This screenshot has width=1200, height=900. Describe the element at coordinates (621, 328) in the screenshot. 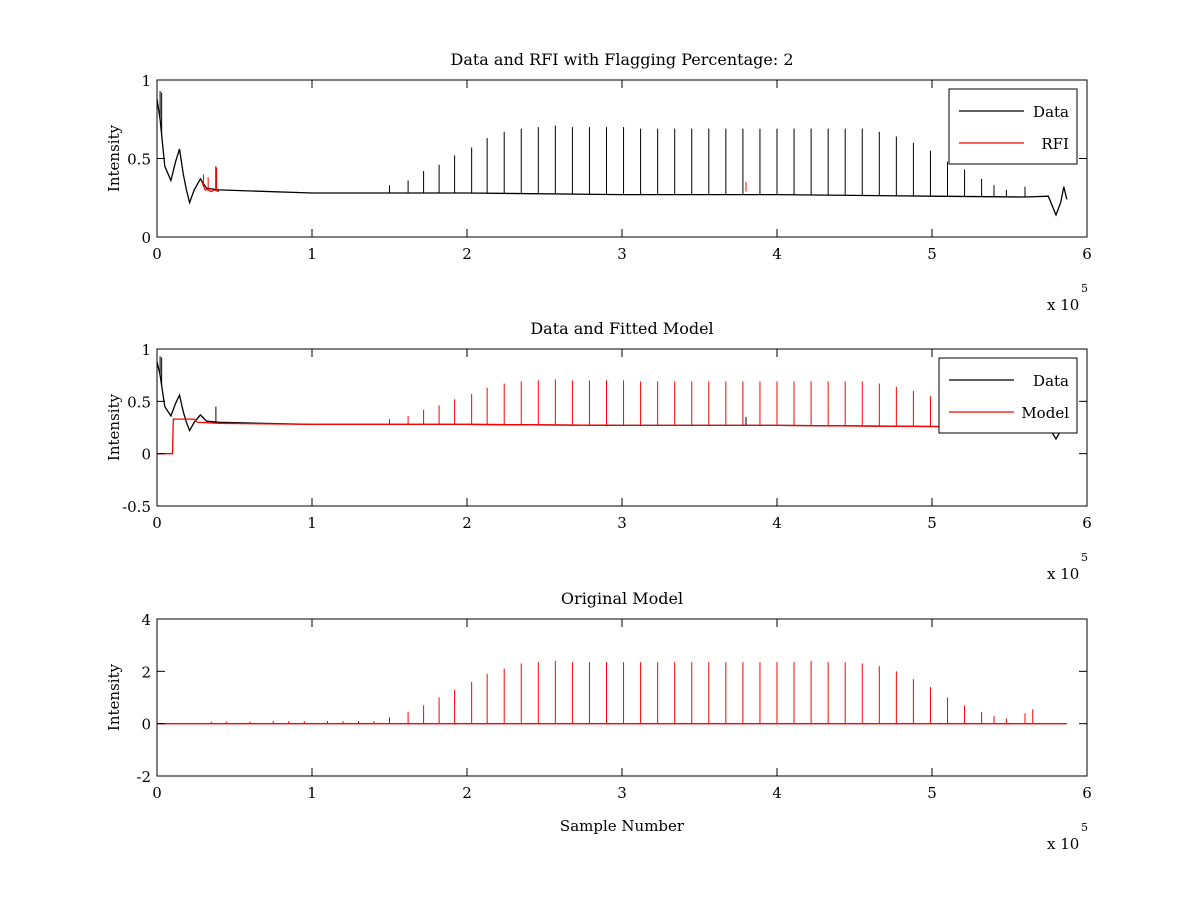

I see `chart-title: Data and Fitted Model` at that location.